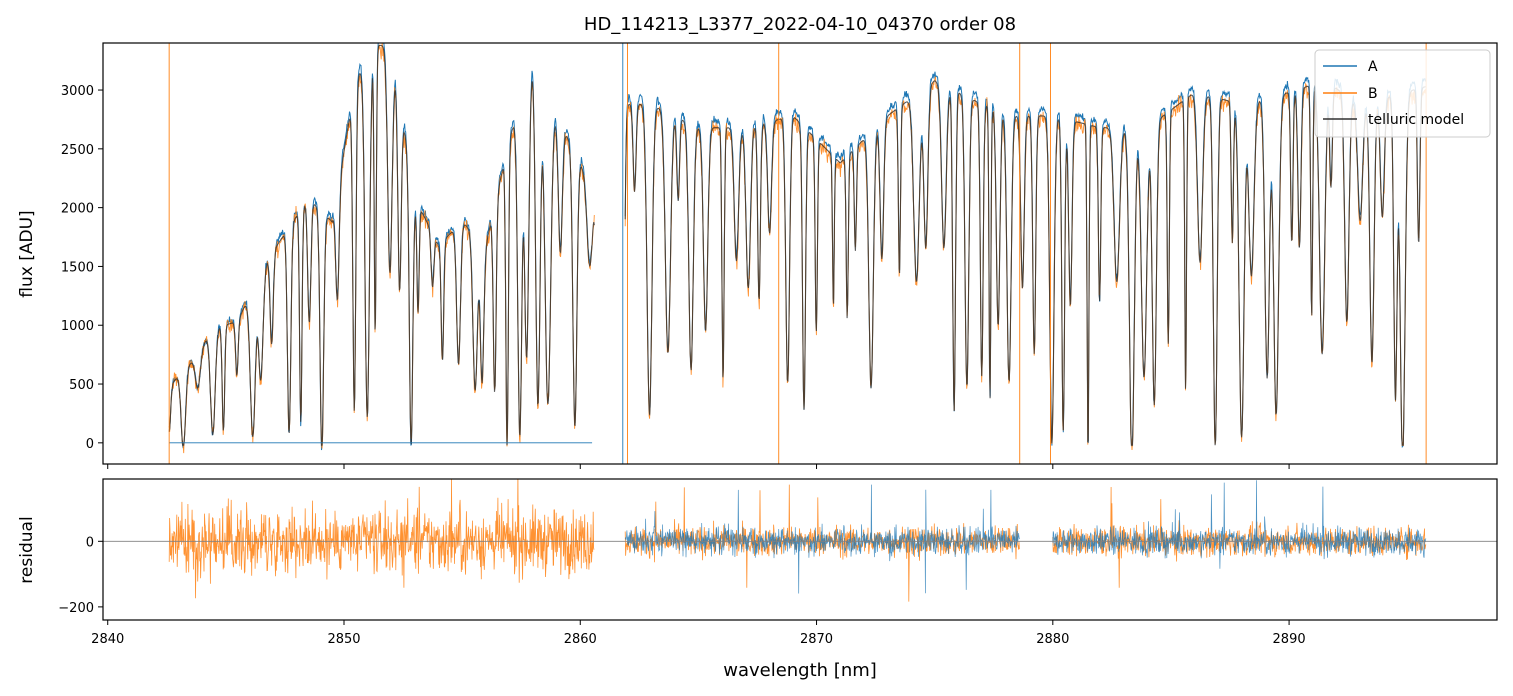 The height and width of the screenshot is (696, 1513). I want to click on residual-x-tick-label: 2870, so click(816, 639).